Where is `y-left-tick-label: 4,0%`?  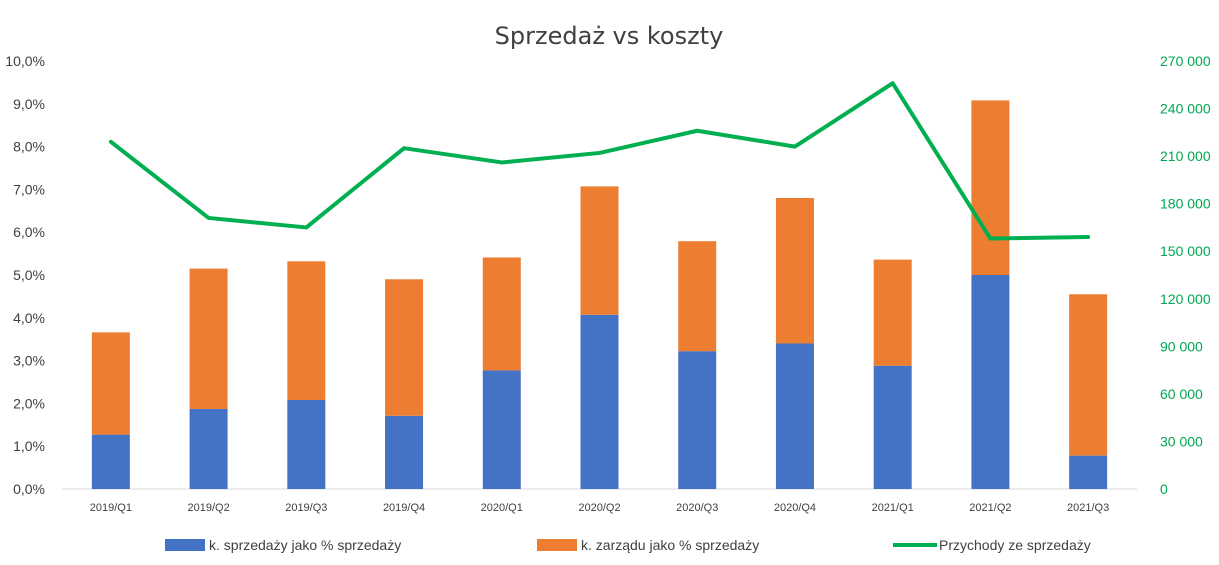
y-left-tick-label: 4,0% is located at coordinates (29, 318).